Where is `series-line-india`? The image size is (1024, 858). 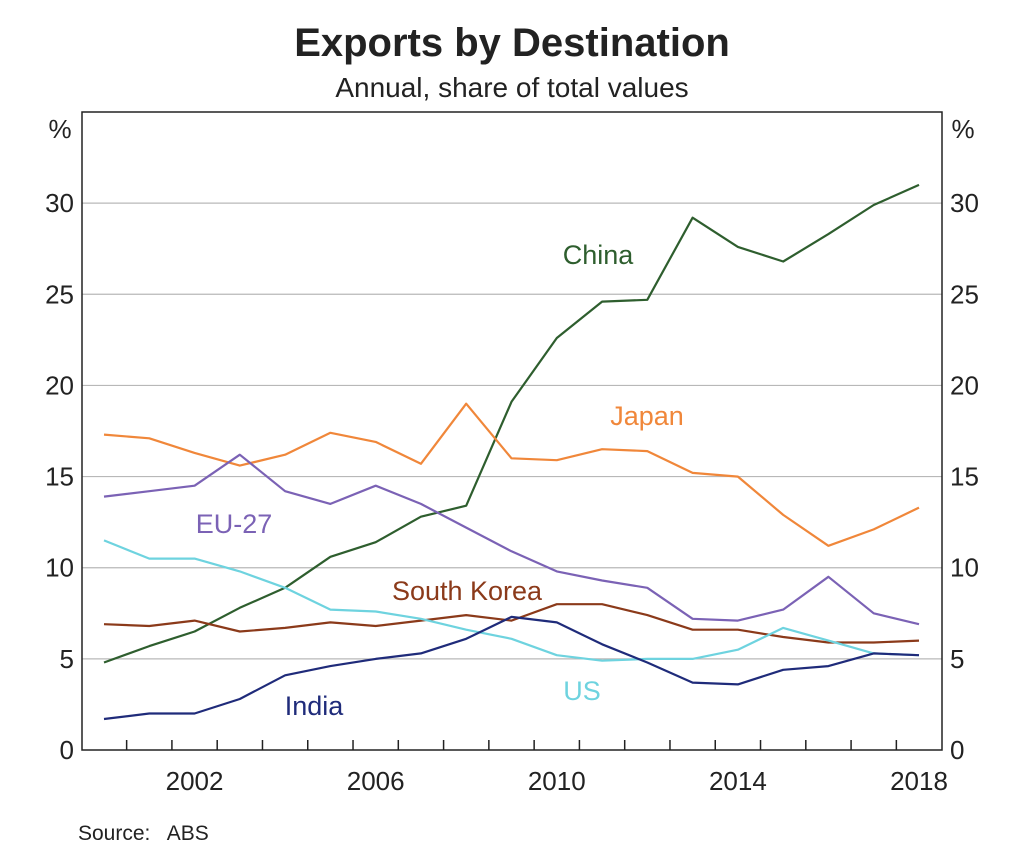
series-line-india is located at coordinates (511, 668).